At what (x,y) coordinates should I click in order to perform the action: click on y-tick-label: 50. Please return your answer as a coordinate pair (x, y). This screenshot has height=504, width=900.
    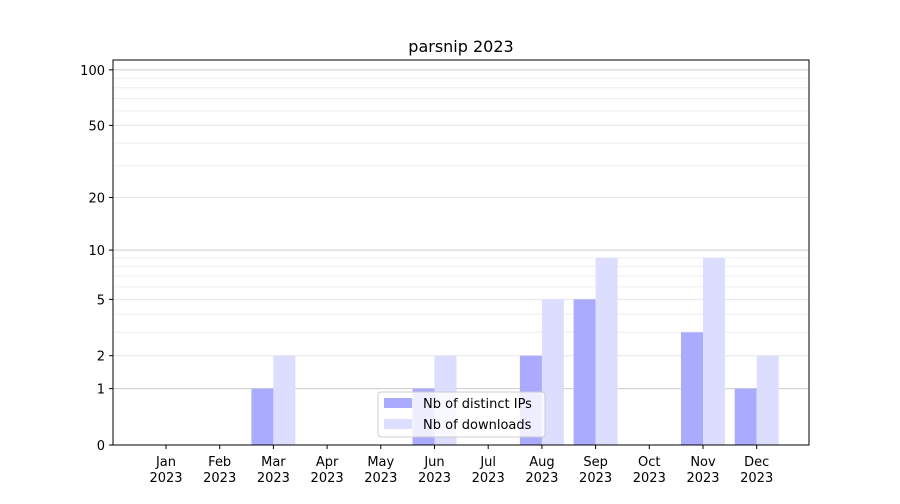
    Looking at the image, I should click on (96, 126).